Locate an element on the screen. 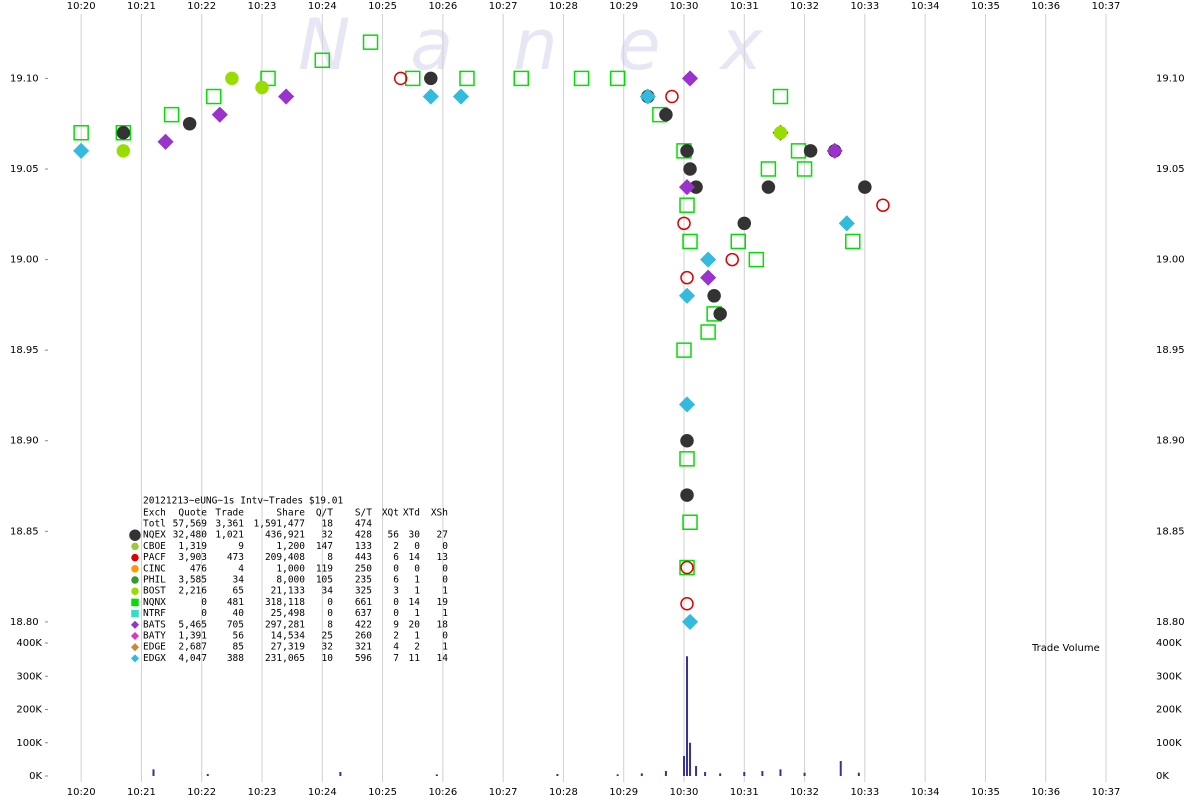 This screenshot has width=1200, height=800. legend-header: Q/T is located at coordinates (324, 513).